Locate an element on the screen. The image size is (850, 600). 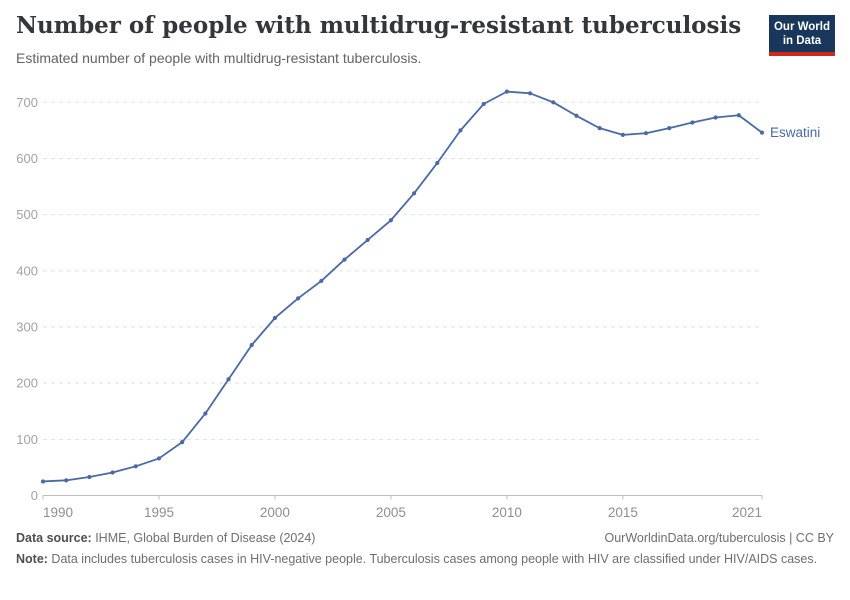
y-tick-label-700: 700 is located at coordinates (27, 102).